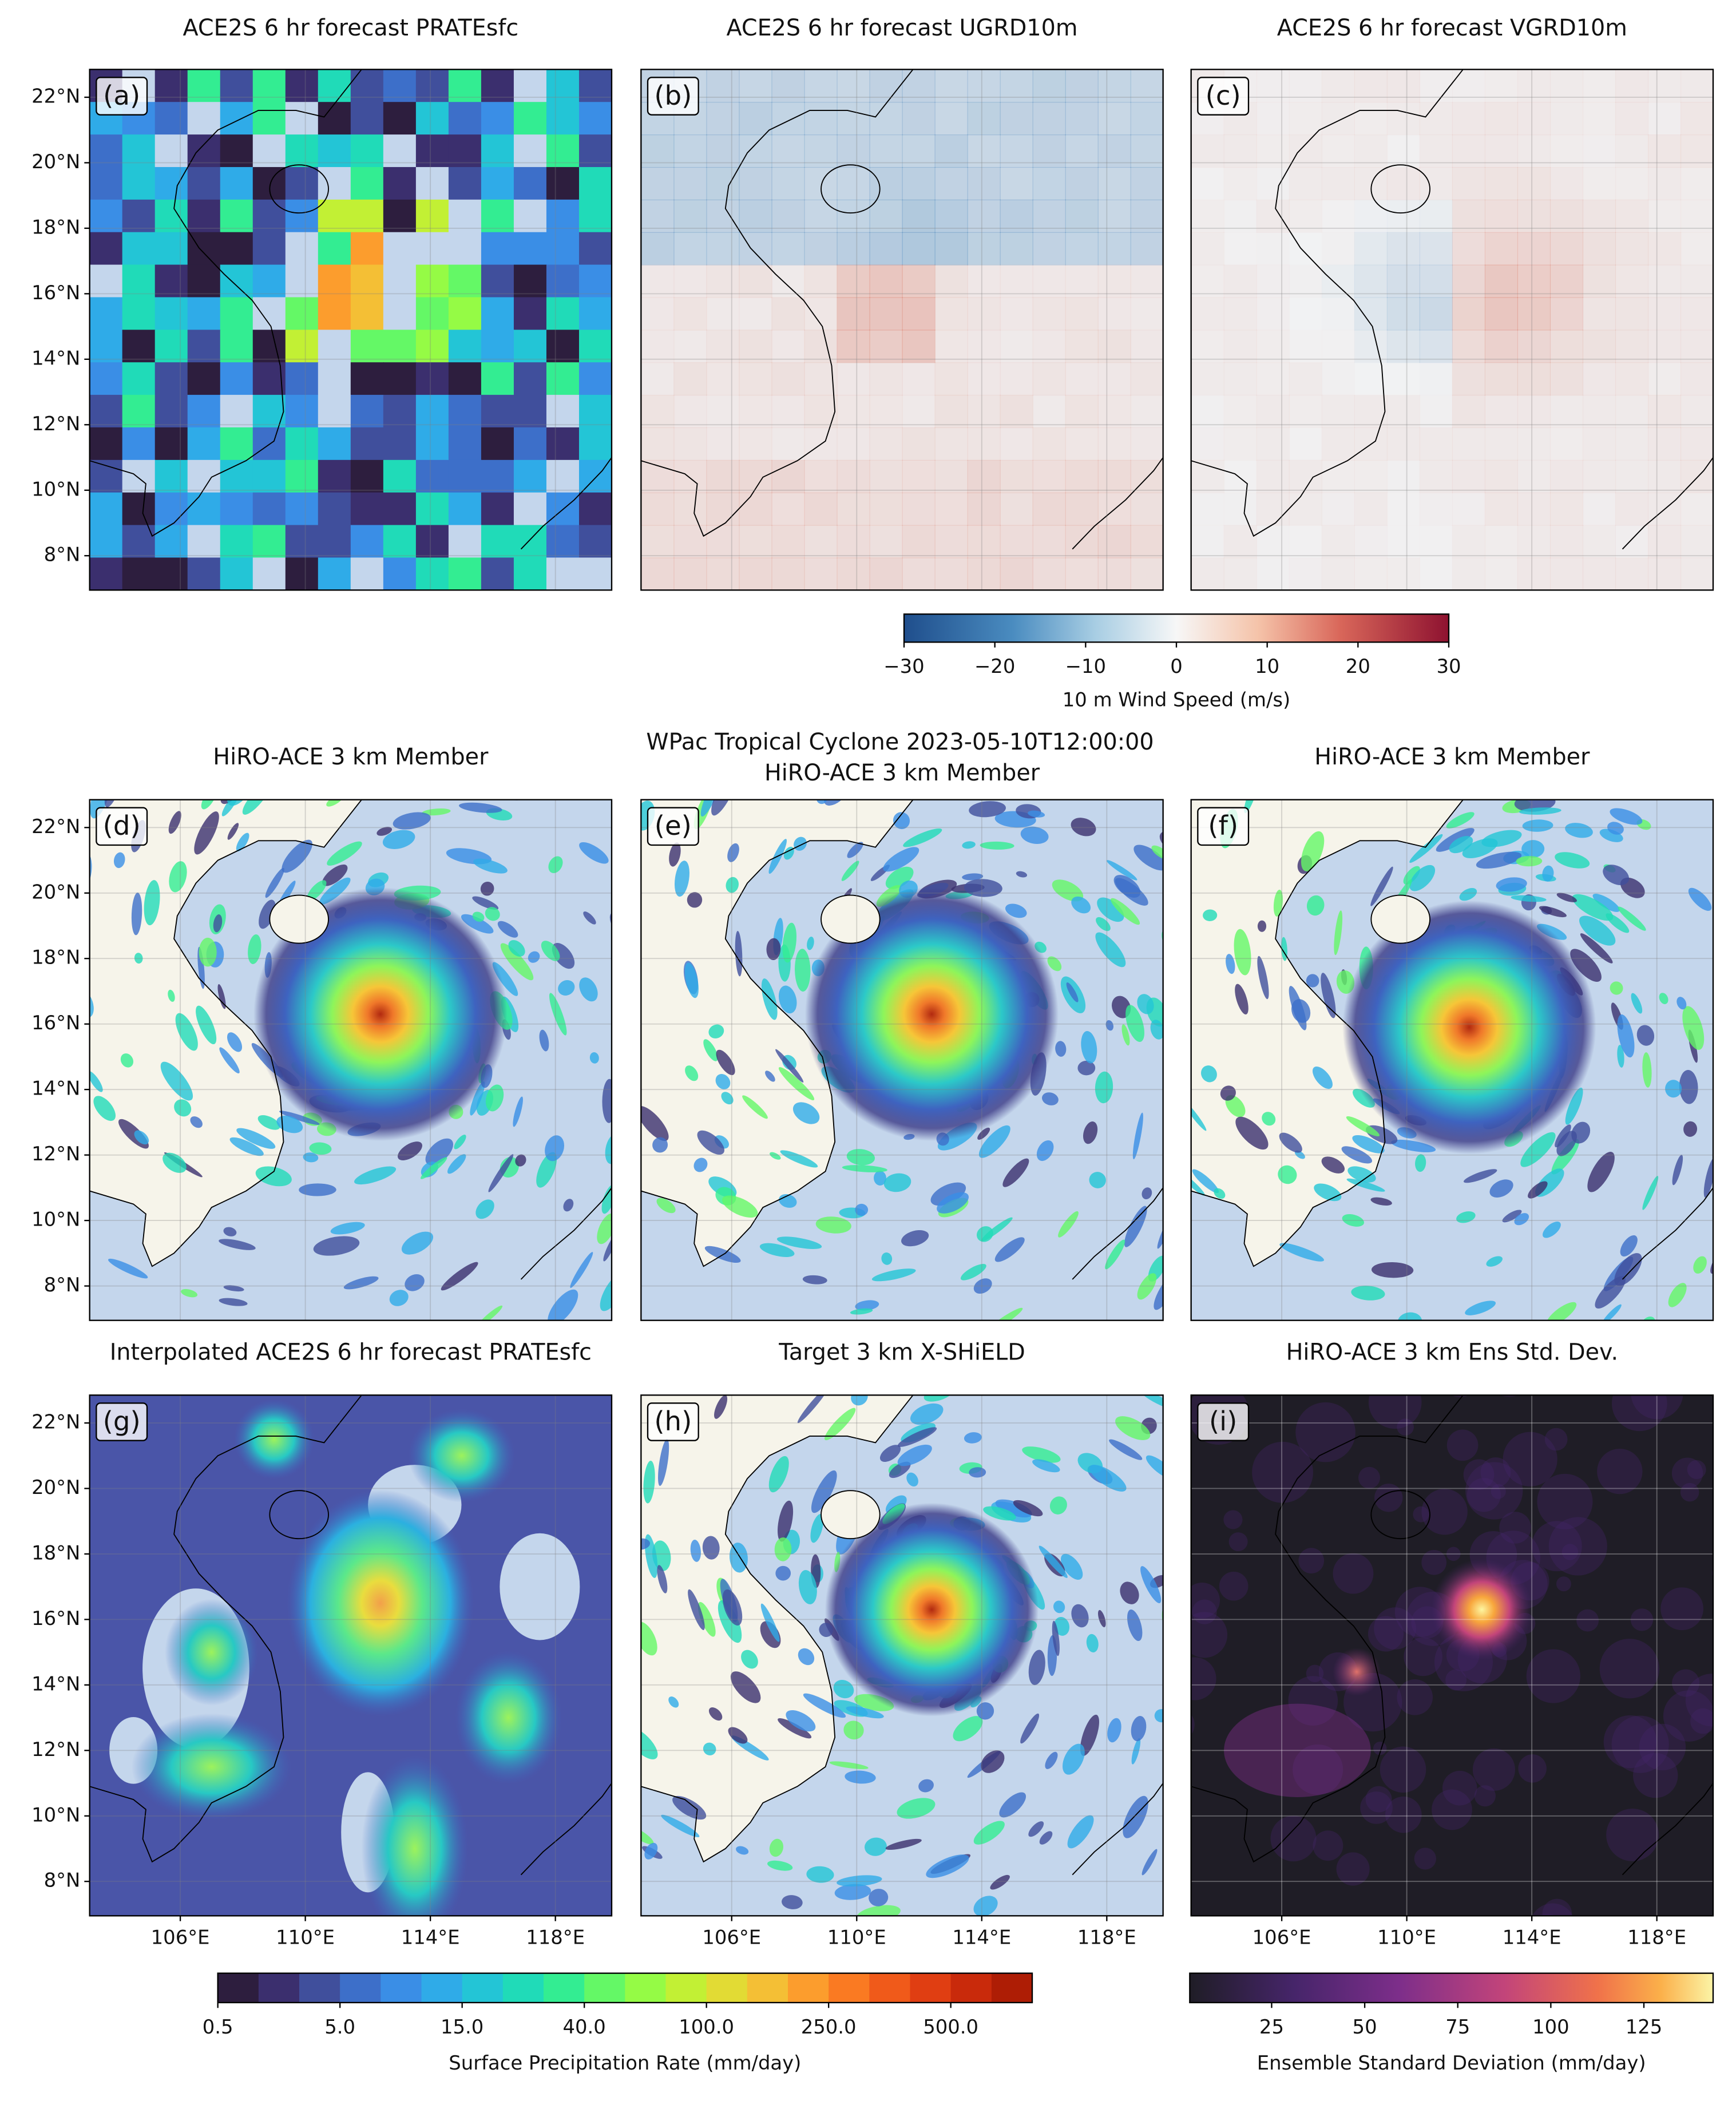 The height and width of the screenshot is (2105, 1736). Describe the element at coordinates (122, 1422) in the screenshot. I see `panel-label-box` at that location.